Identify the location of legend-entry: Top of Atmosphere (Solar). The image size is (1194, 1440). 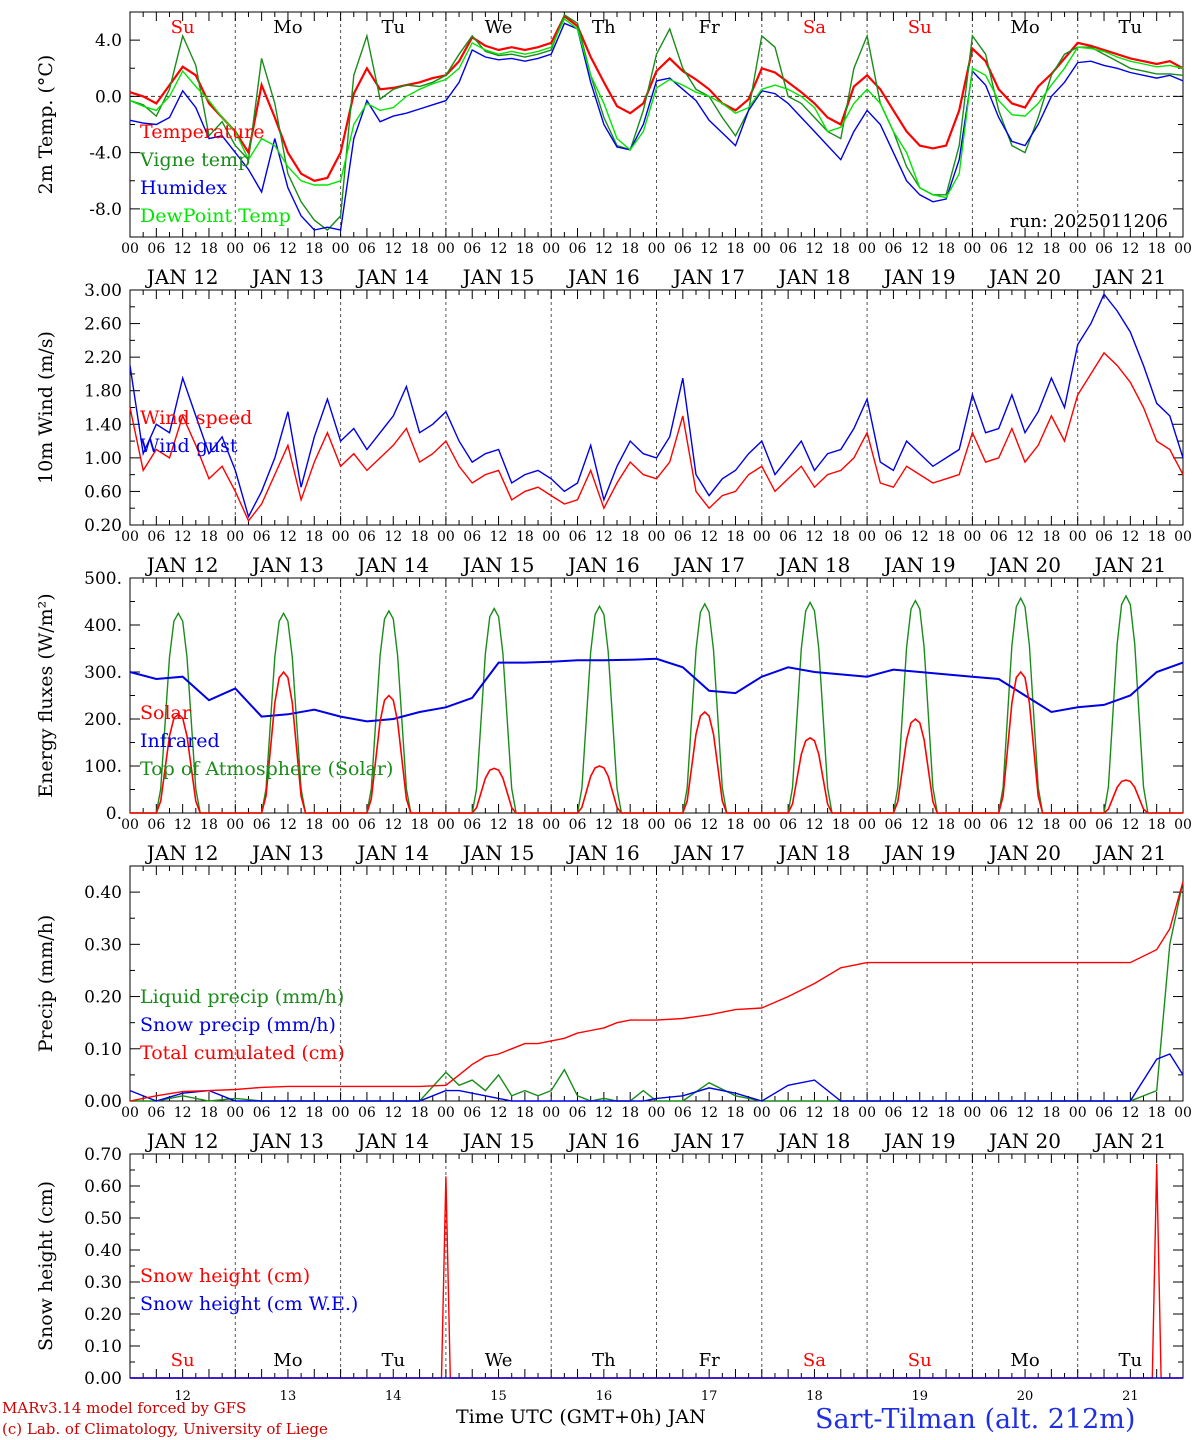
(266, 769).